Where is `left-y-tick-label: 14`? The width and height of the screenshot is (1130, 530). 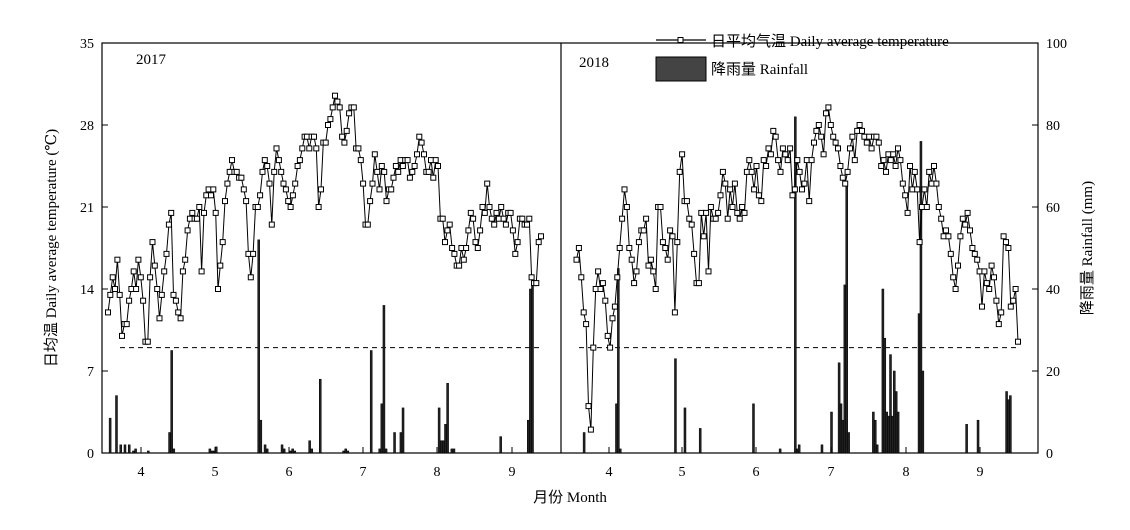
left-y-tick-label: 14 is located at coordinates (87, 290).